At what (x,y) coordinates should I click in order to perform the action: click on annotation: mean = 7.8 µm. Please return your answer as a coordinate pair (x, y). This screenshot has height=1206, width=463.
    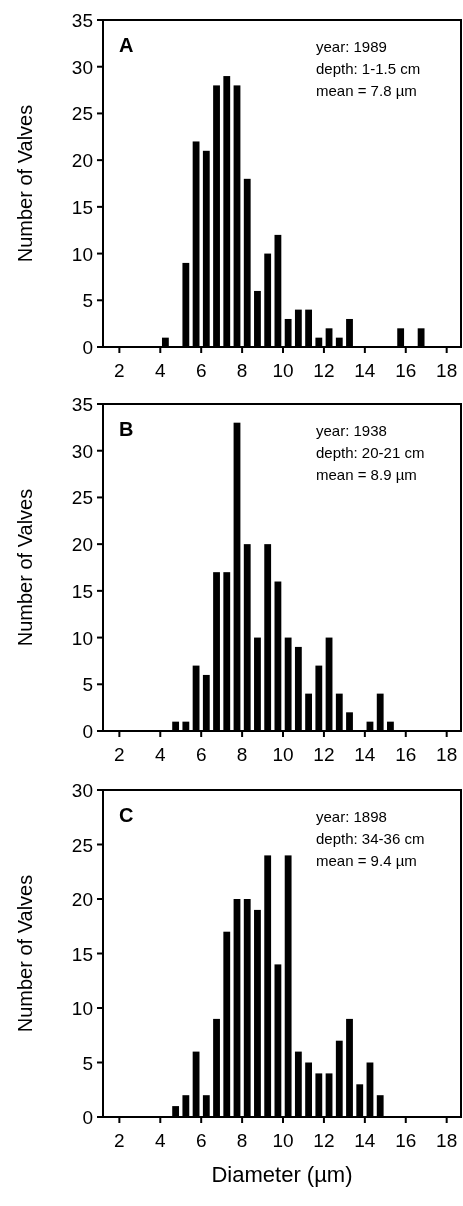
    Looking at the image, I should click on (366, 90).